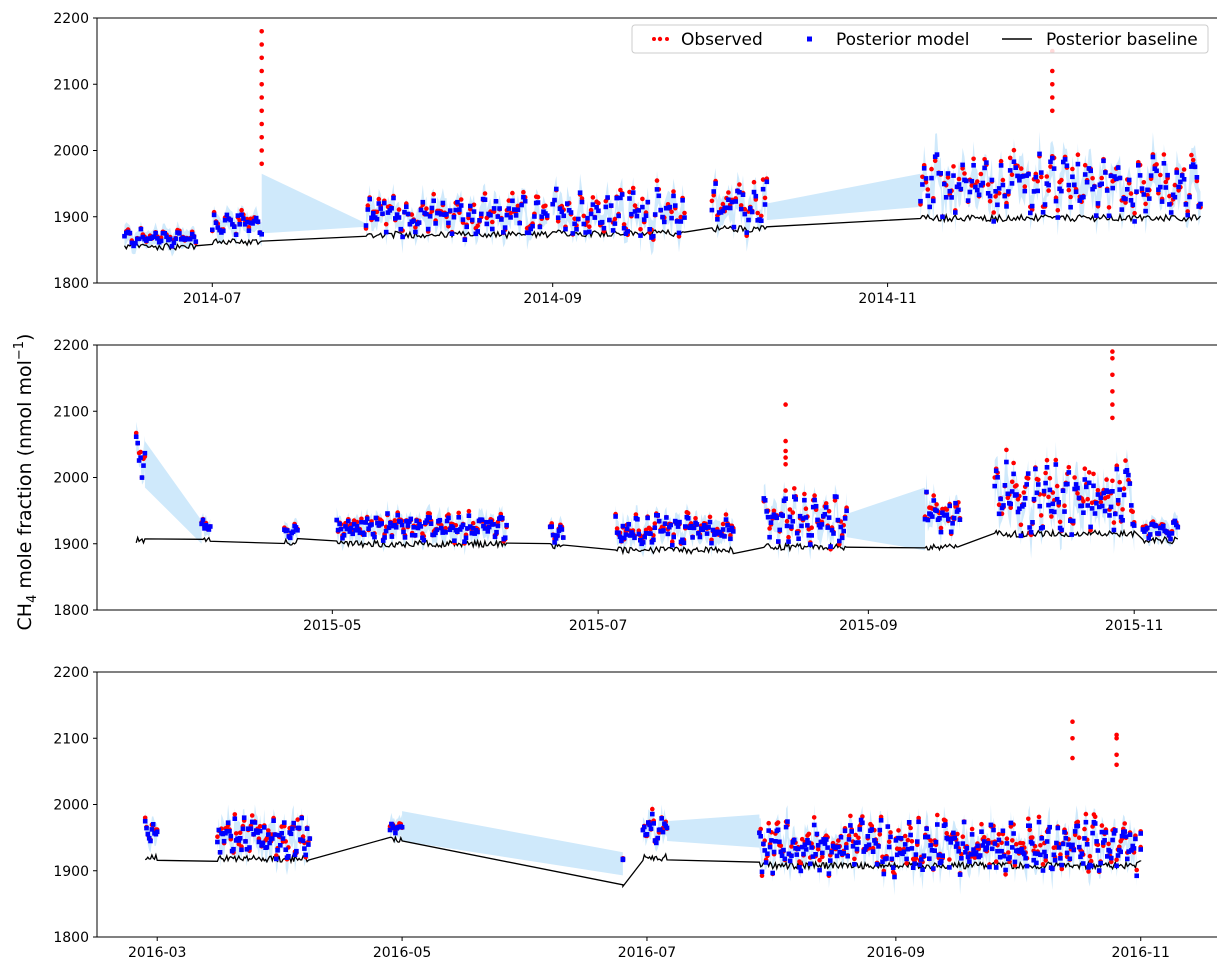 This screenshot has width=1217, height=963. Describe the element at coordinates (654, 827) in the screenshot. I see `uncertainty-band` at that location.